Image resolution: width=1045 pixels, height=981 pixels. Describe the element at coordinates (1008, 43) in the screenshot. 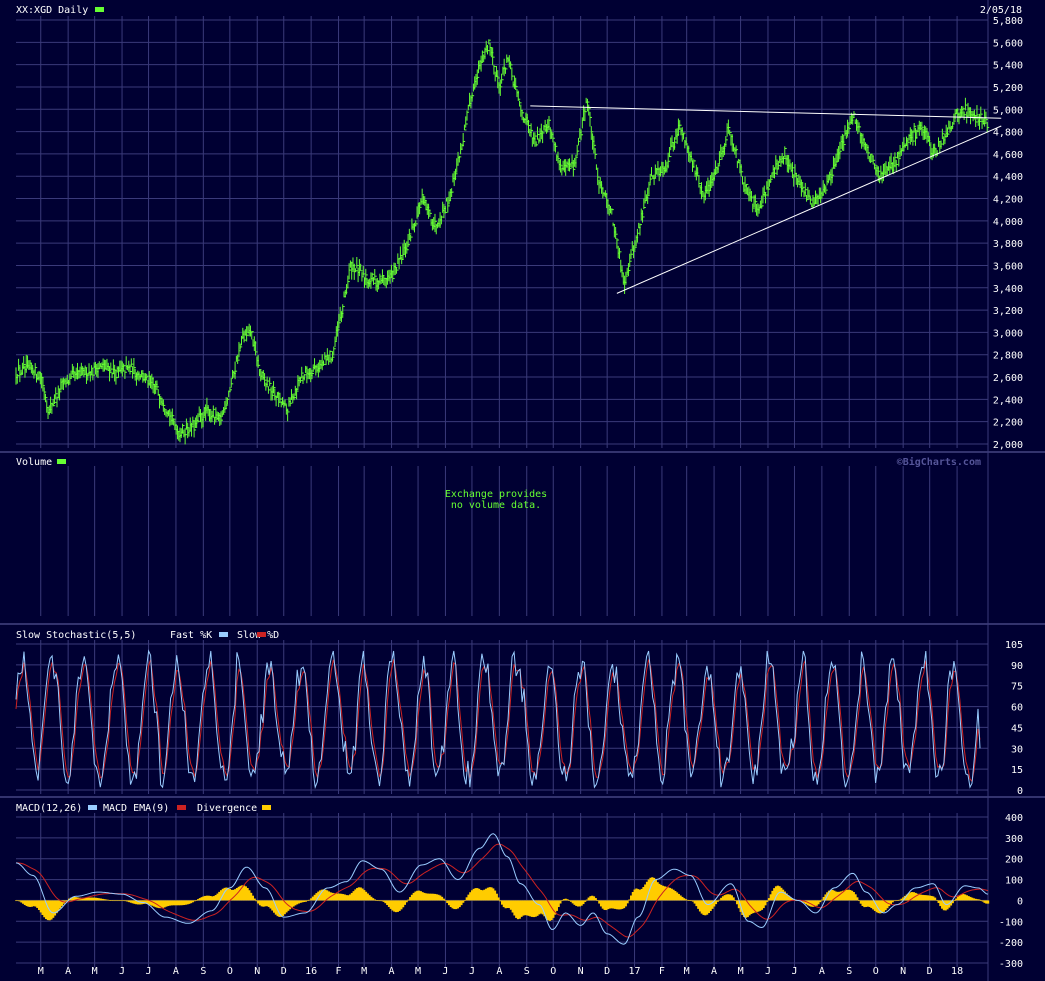

I see `price-y-tick-label: 5,600` at that location.